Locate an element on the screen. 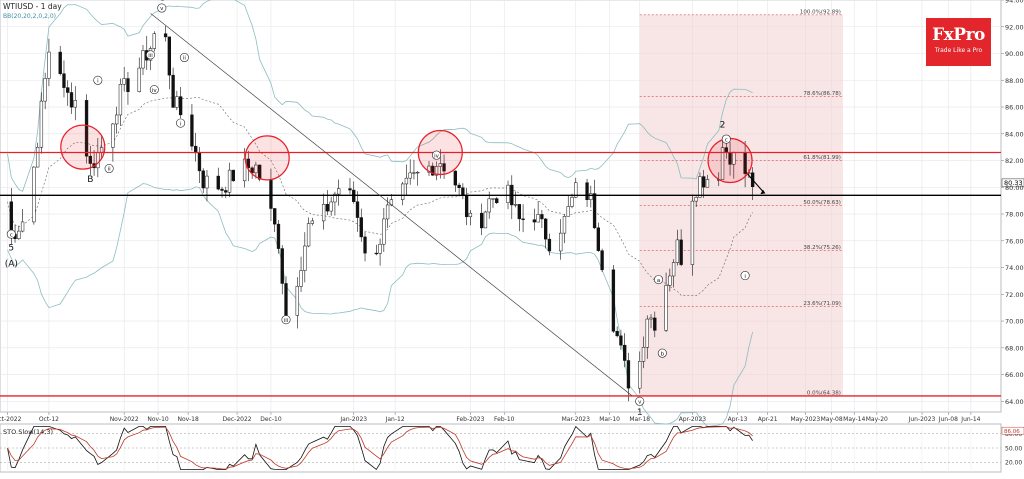  wave-label: iv is located at coordinates (437, 156).